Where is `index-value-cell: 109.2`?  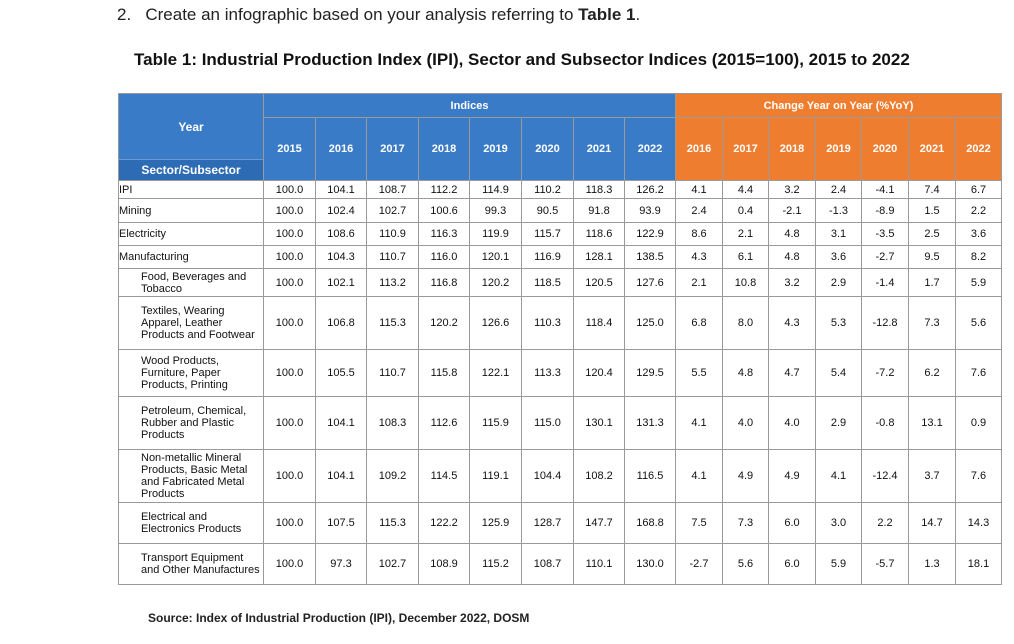 index-value-cell: 109.2 is located at coordinates (392, 476).